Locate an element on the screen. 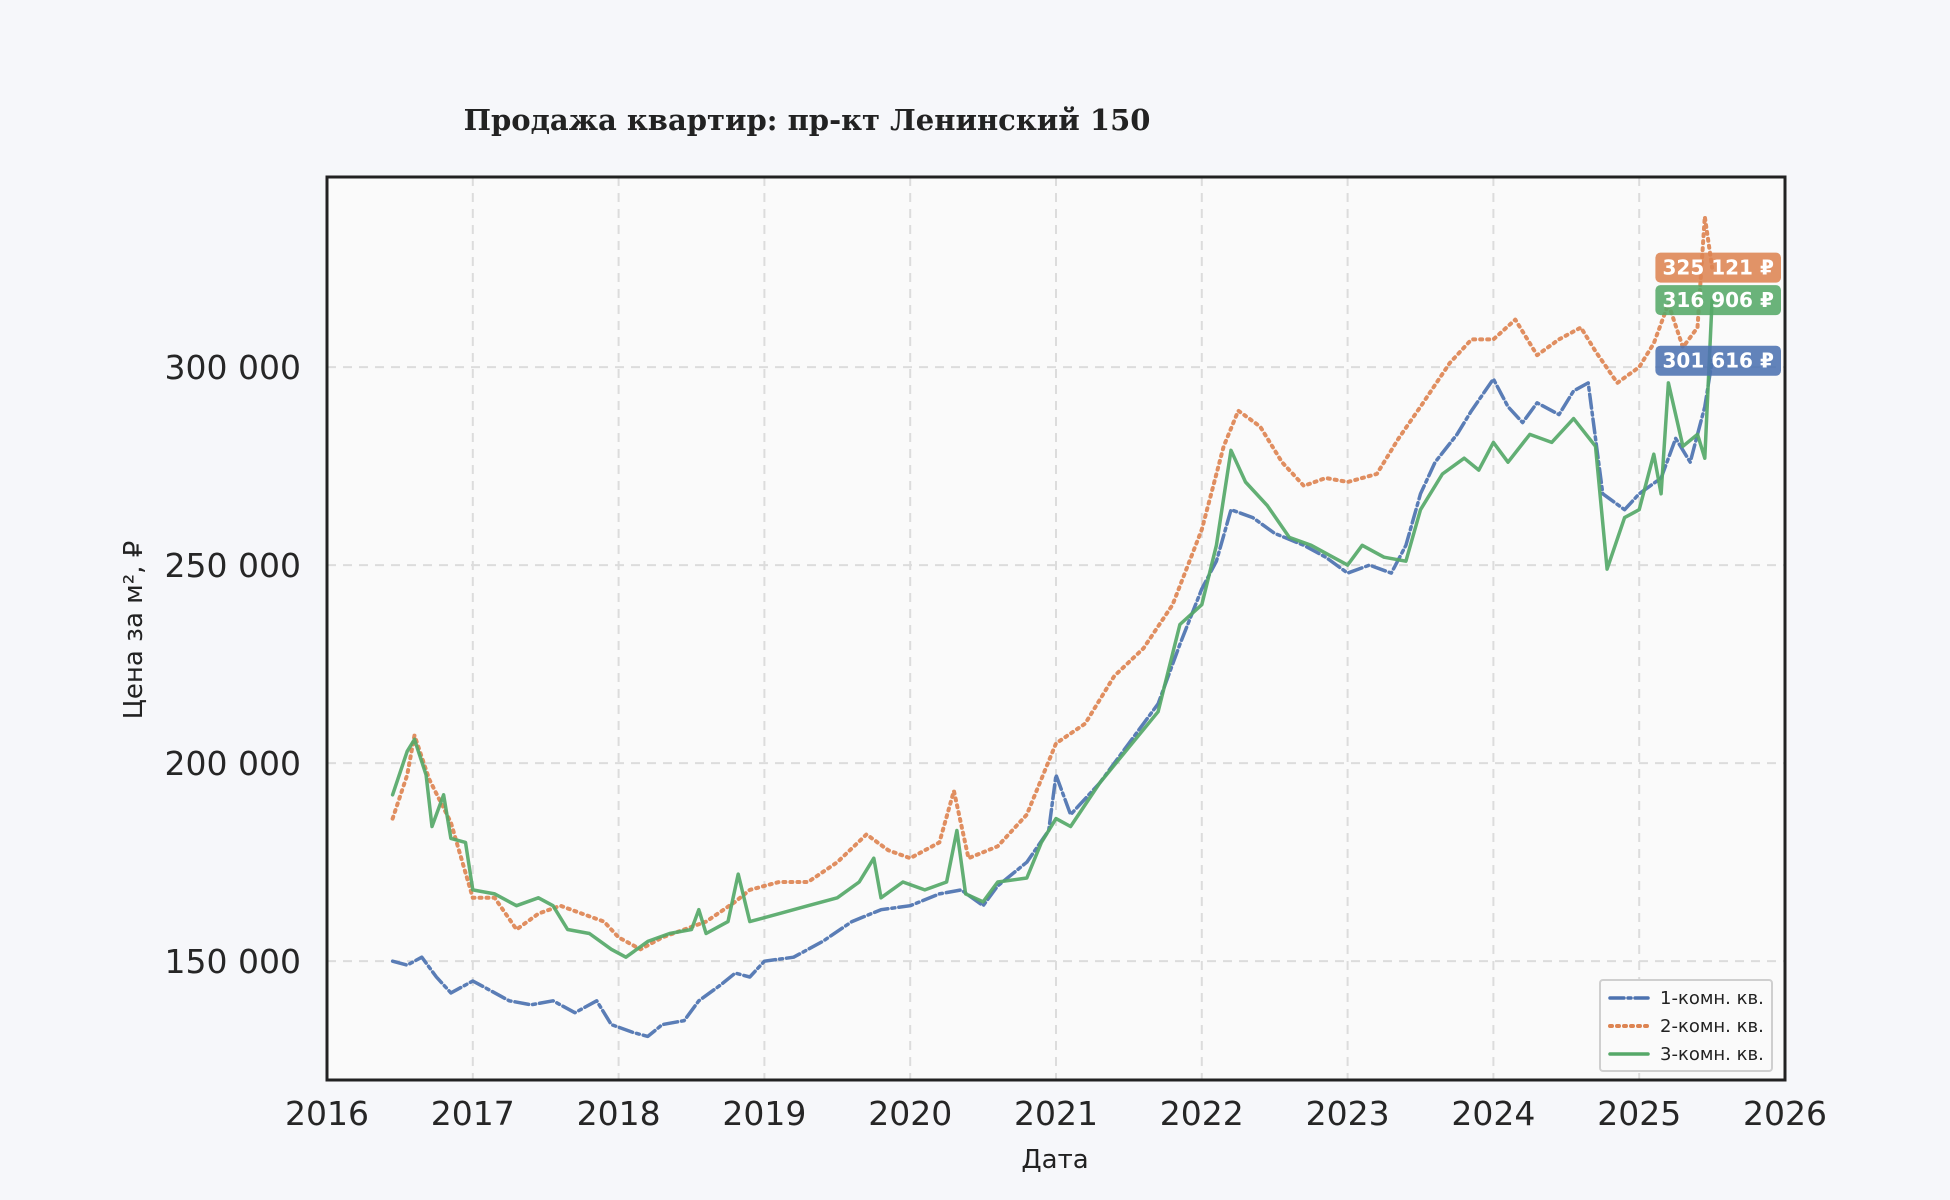  y-tick-label: 300 000 is located at coordinates (233, 367).